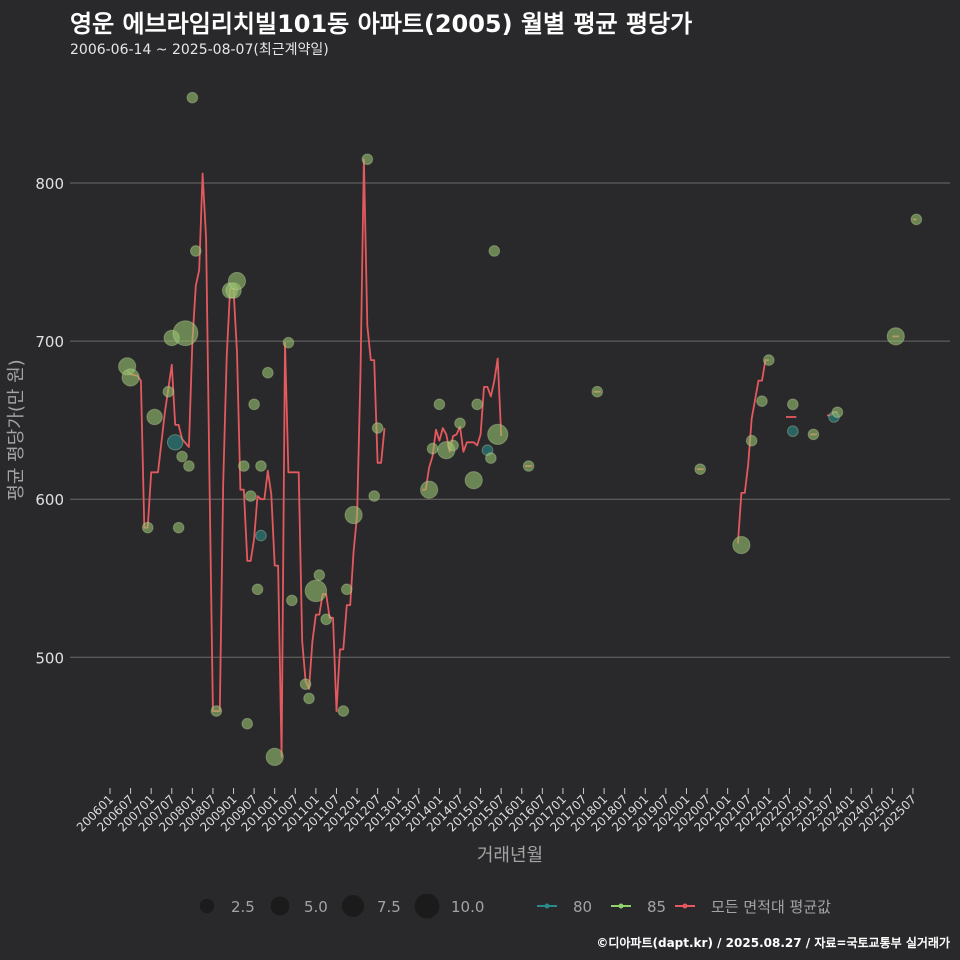 The width and height of the screenshot is (960, 960). Describe the element at coordinates (49, 500) in the screenshot. I see `y-tick-label: 600` at that location.